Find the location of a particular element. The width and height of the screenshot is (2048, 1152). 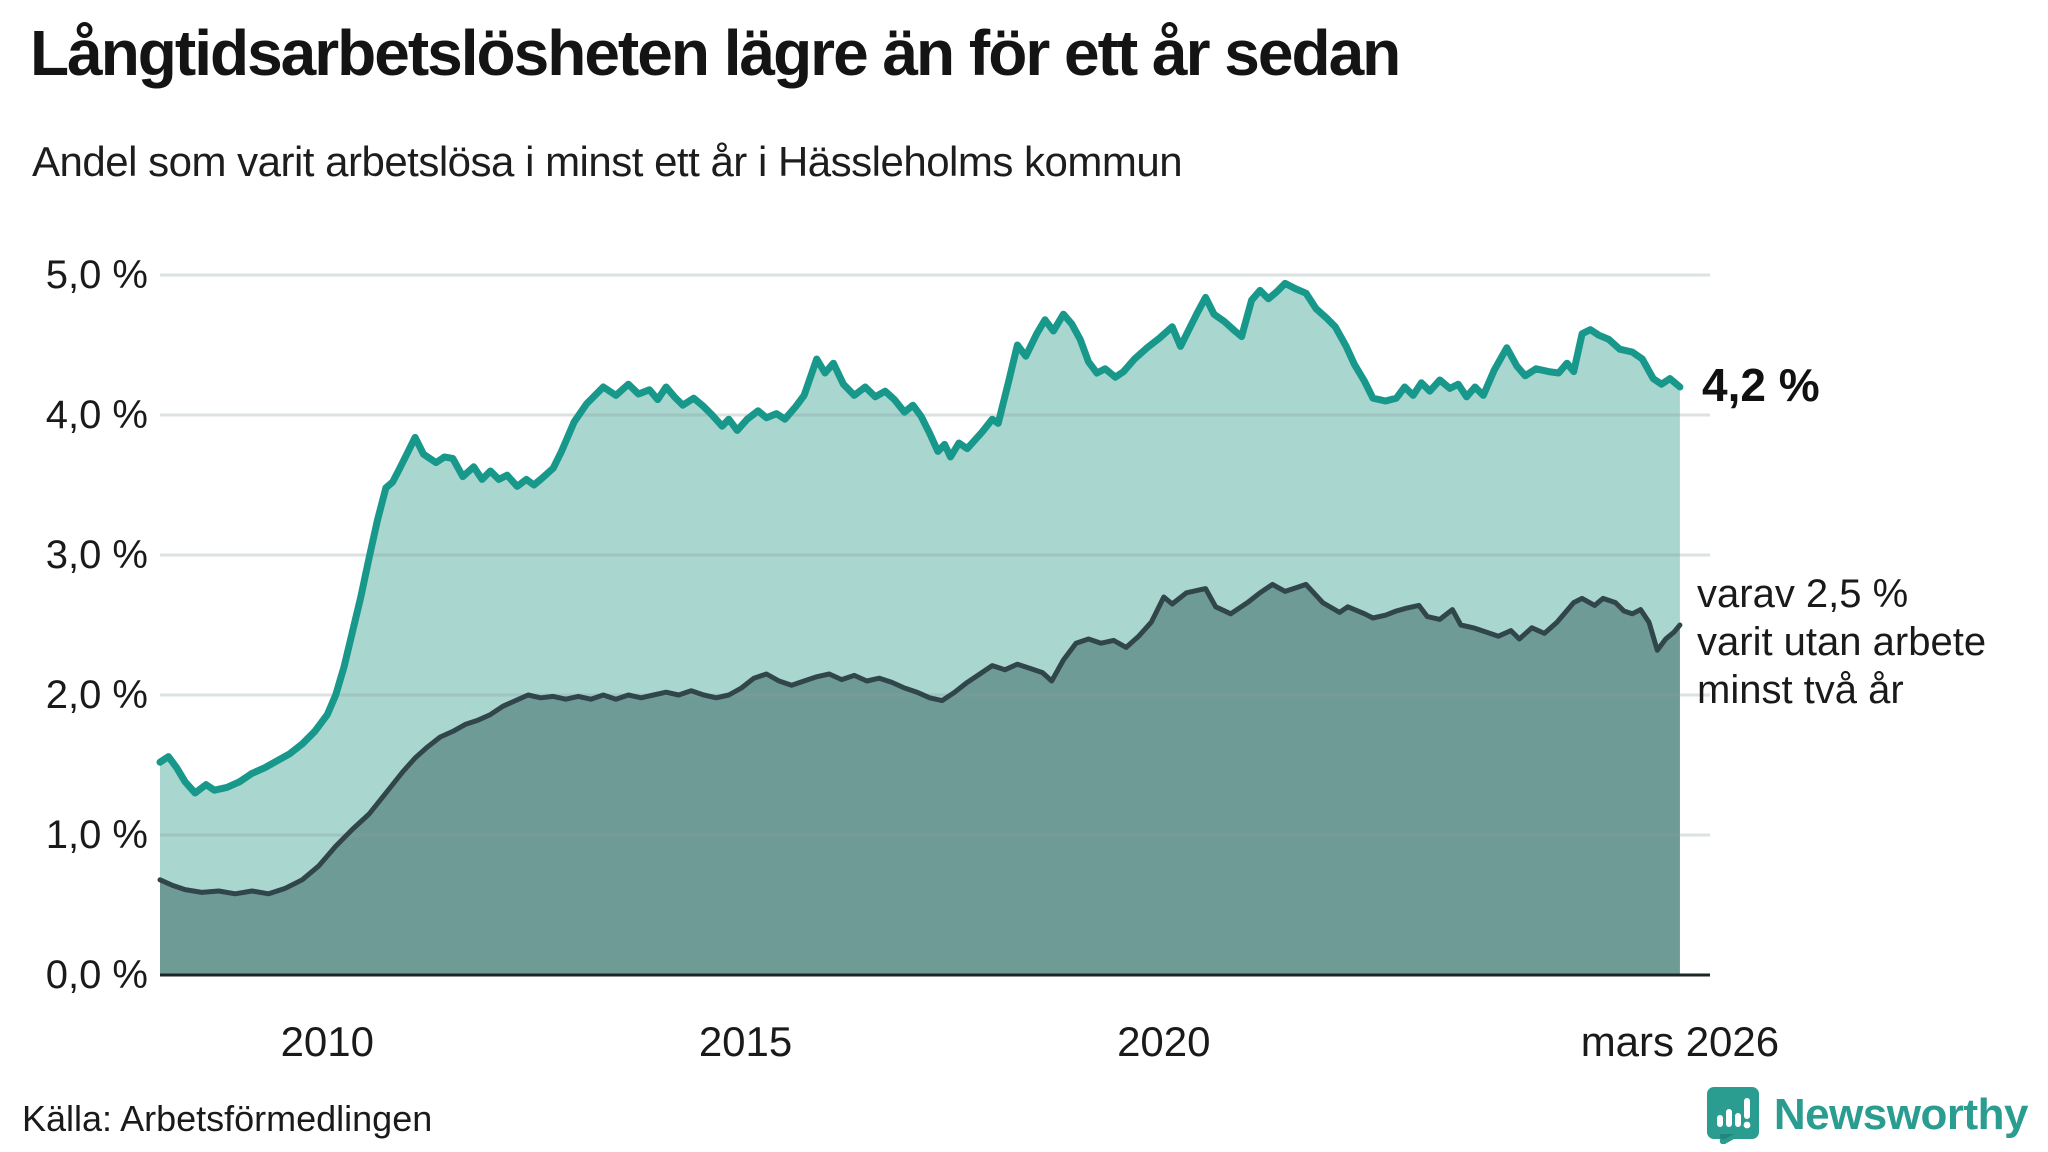

brand-name: Newsworthy is located at coordinates (1901, 1114).